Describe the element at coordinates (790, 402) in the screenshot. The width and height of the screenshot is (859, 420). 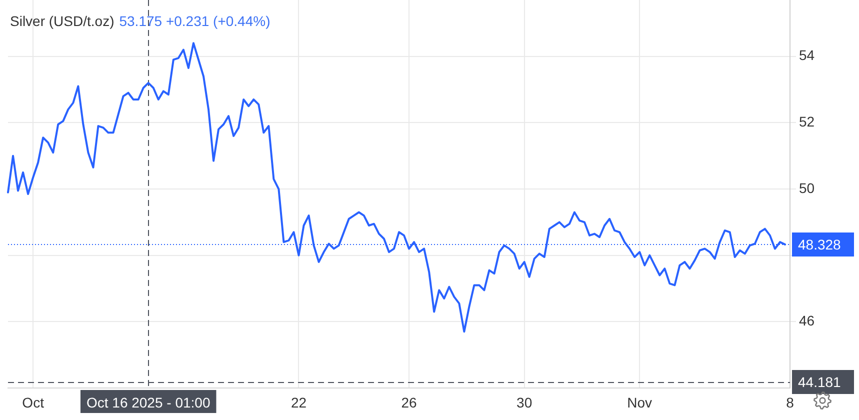
I see `x-tick-label: 8` at that location.